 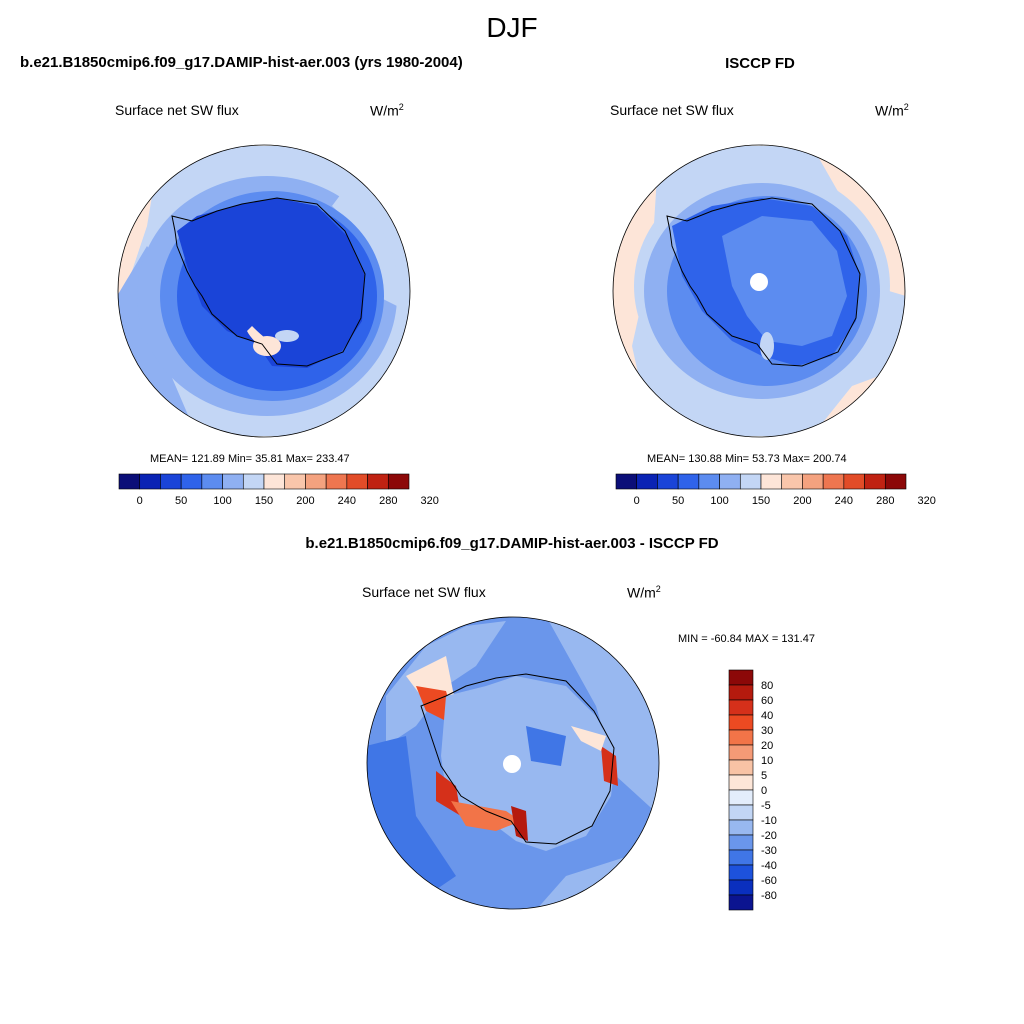 What do you see at coordinates (181, 501) in the screenshot?
I see `model-colorbar-label: 50` at bounding box center [181, 501].